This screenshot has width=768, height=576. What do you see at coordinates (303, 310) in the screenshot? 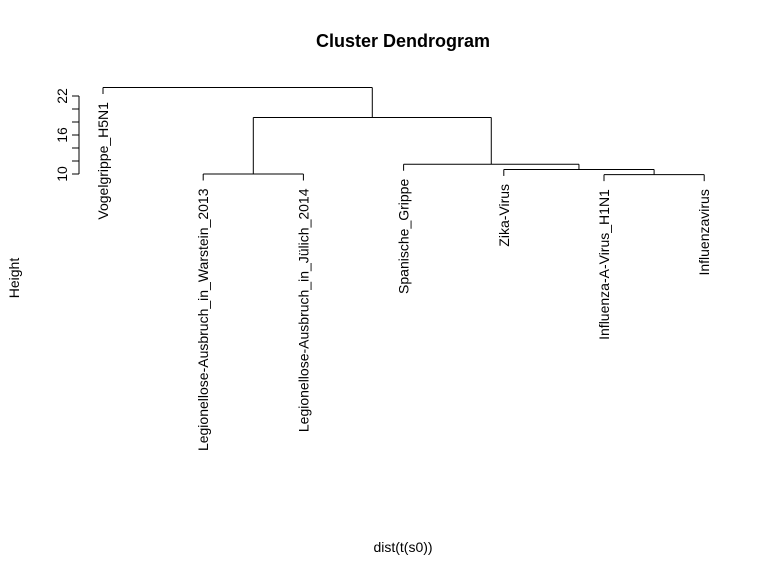
I see `leaf-label: Legionellose-Ausbruch_in_Jülich_2014` at bounding box center [303, 310].